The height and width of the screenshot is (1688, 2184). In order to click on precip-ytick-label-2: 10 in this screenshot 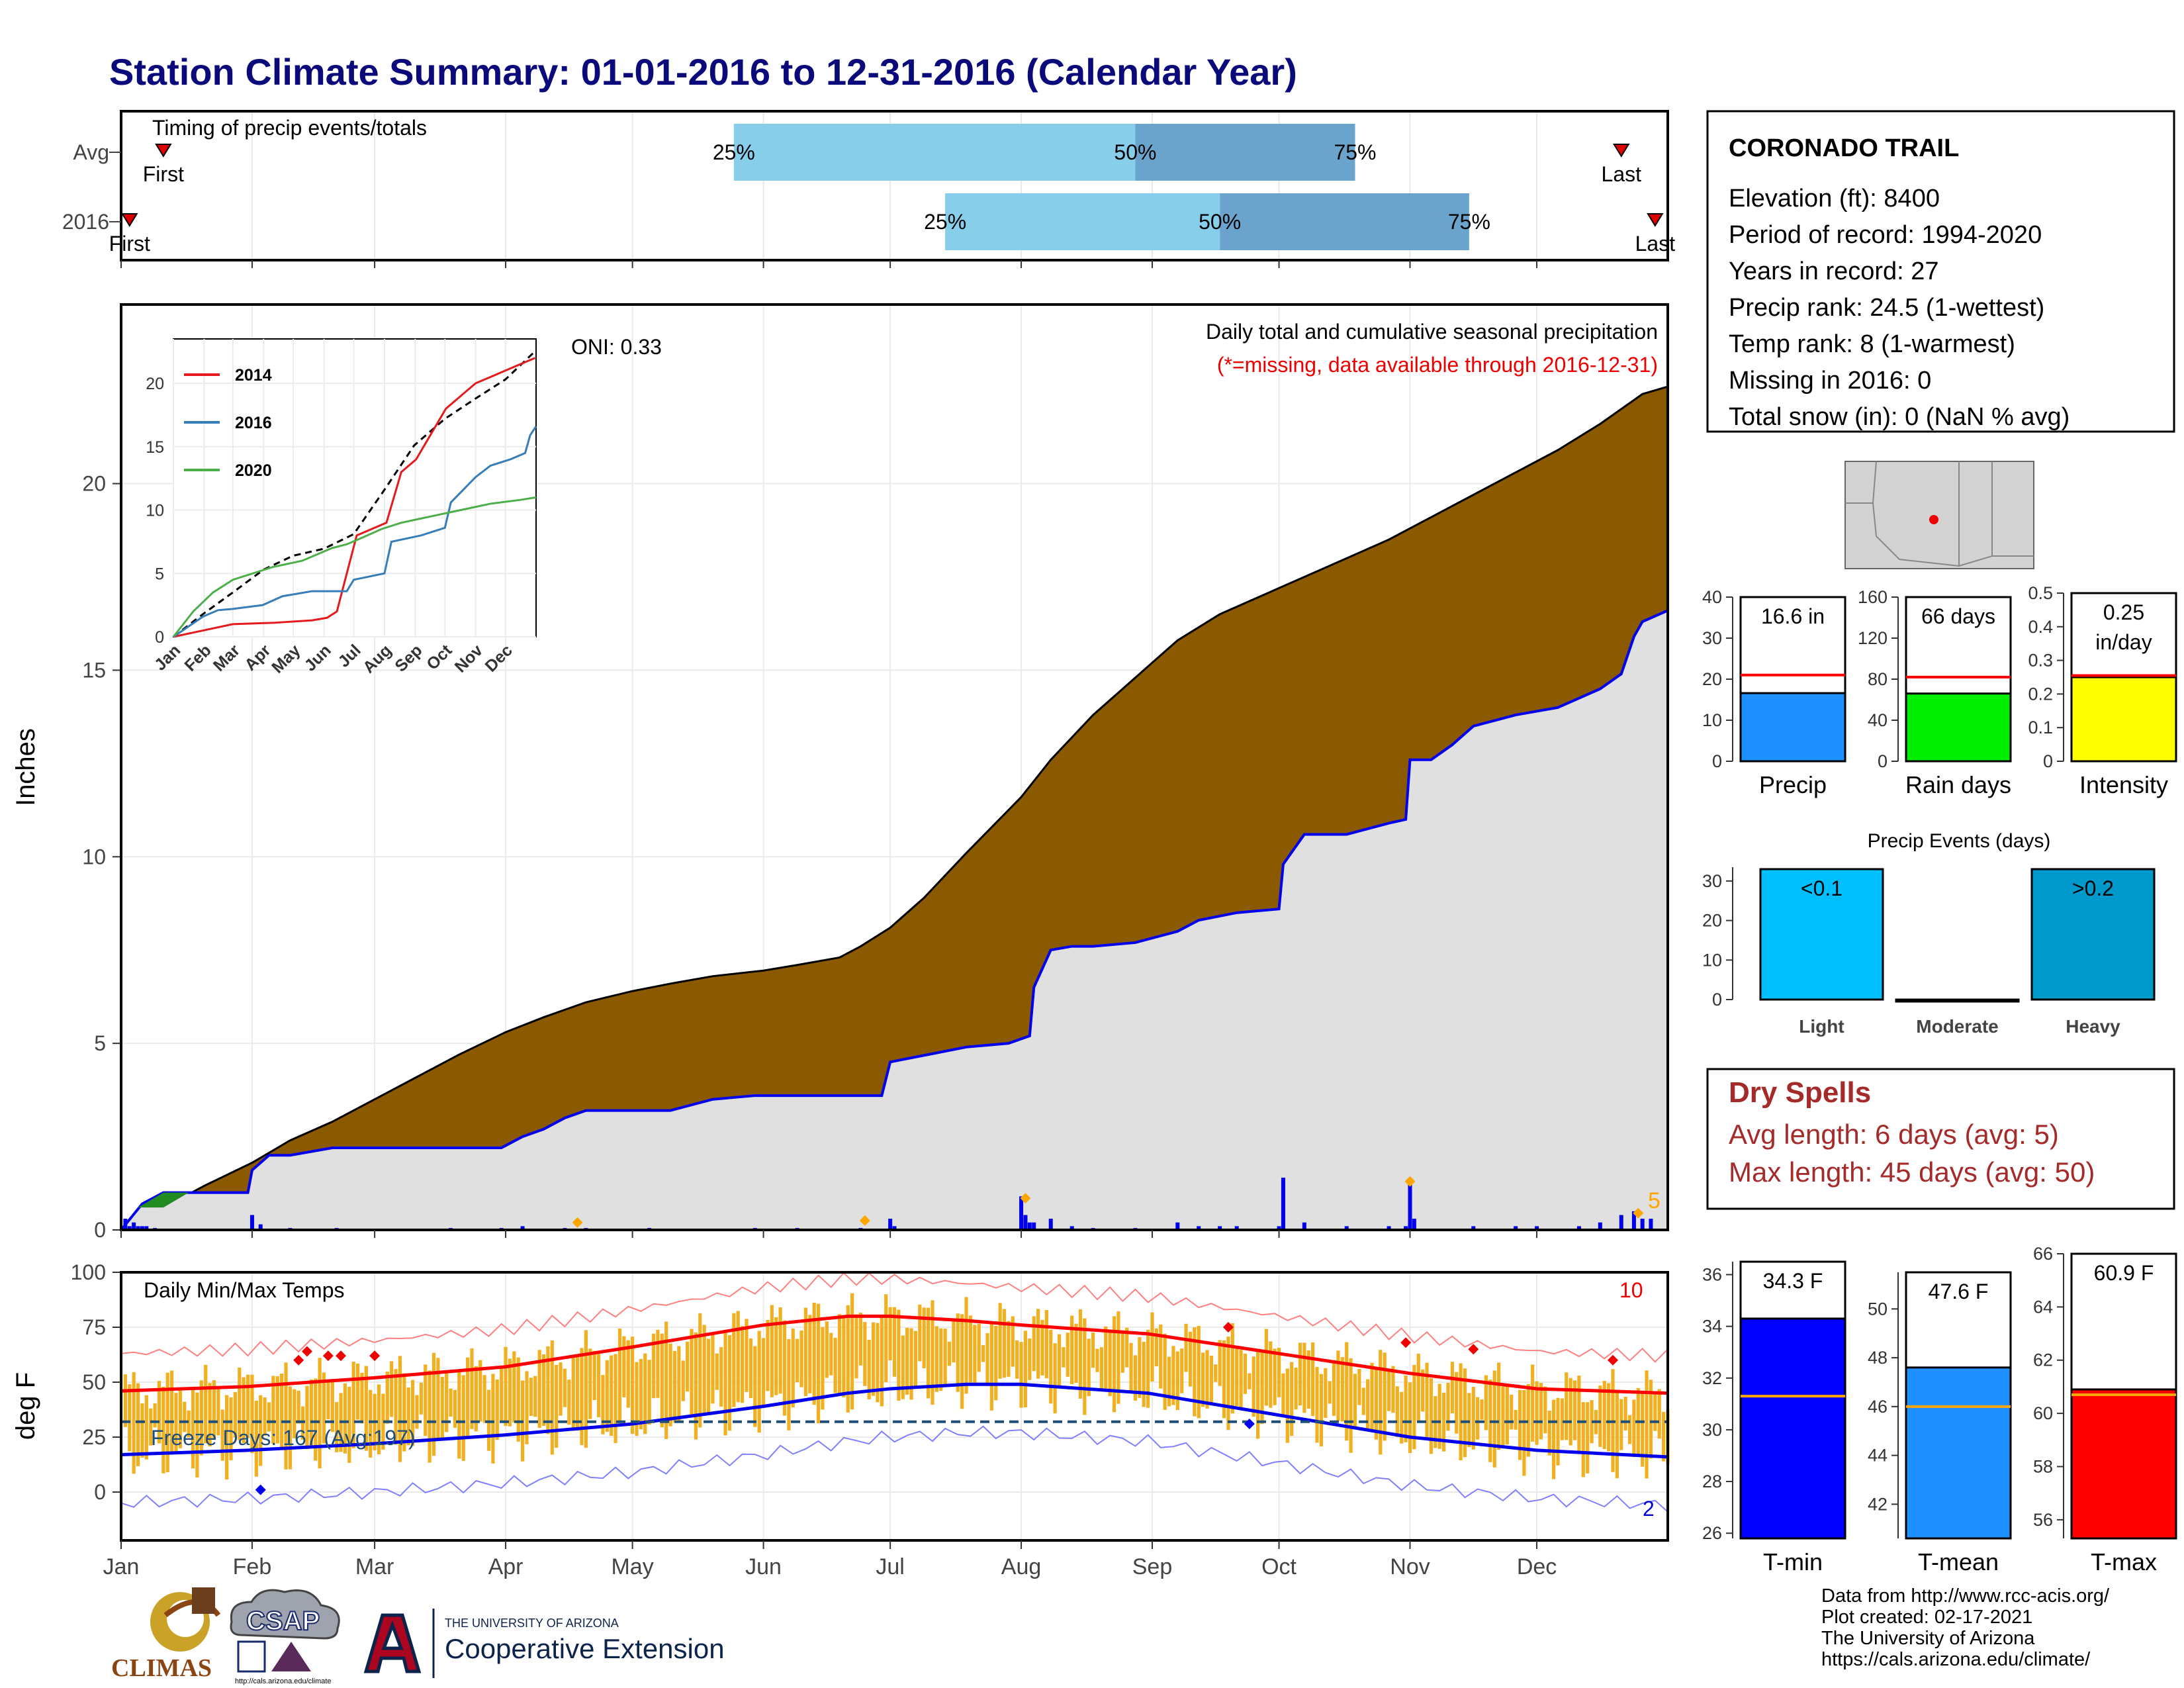, I will do `click(94, 856)`.